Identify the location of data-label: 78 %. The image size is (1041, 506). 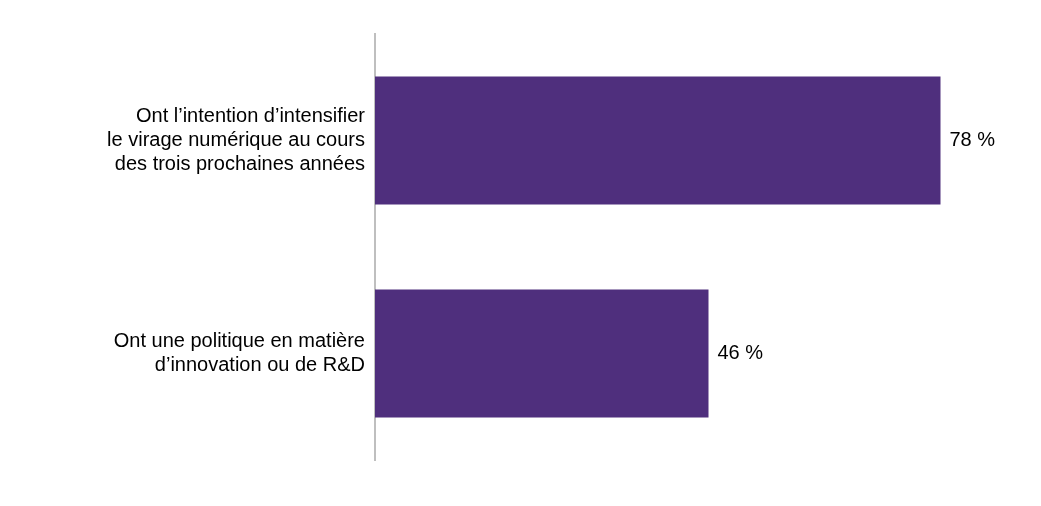
(972, 139).